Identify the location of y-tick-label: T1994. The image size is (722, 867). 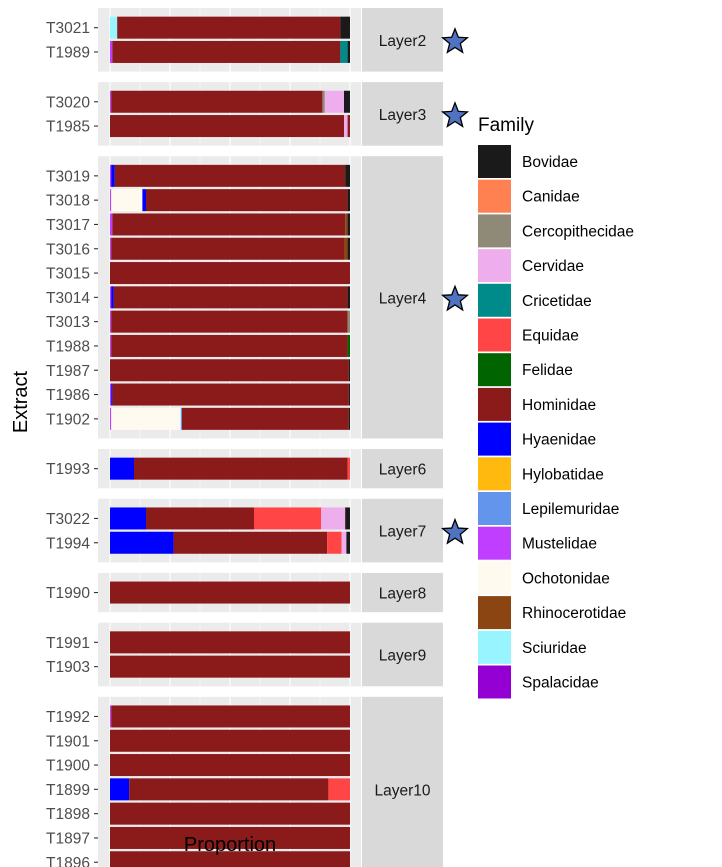
(68, 543).